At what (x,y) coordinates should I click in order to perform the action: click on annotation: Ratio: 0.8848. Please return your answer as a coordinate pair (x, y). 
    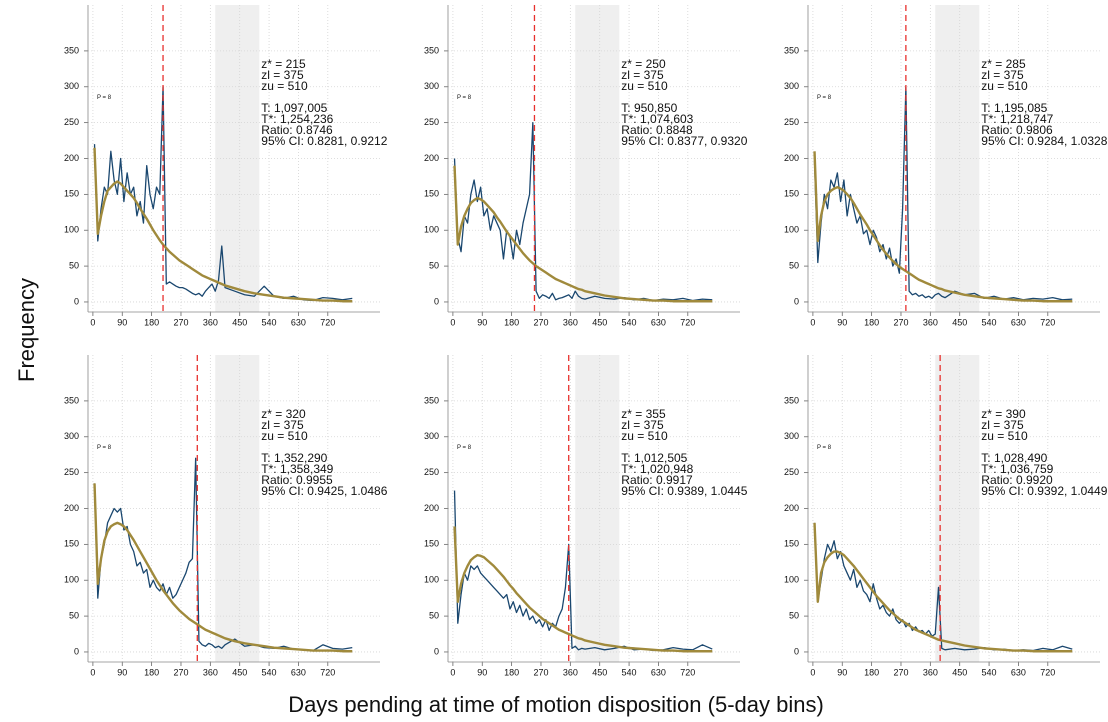
    Looking at the image, I should click on (657, 130).